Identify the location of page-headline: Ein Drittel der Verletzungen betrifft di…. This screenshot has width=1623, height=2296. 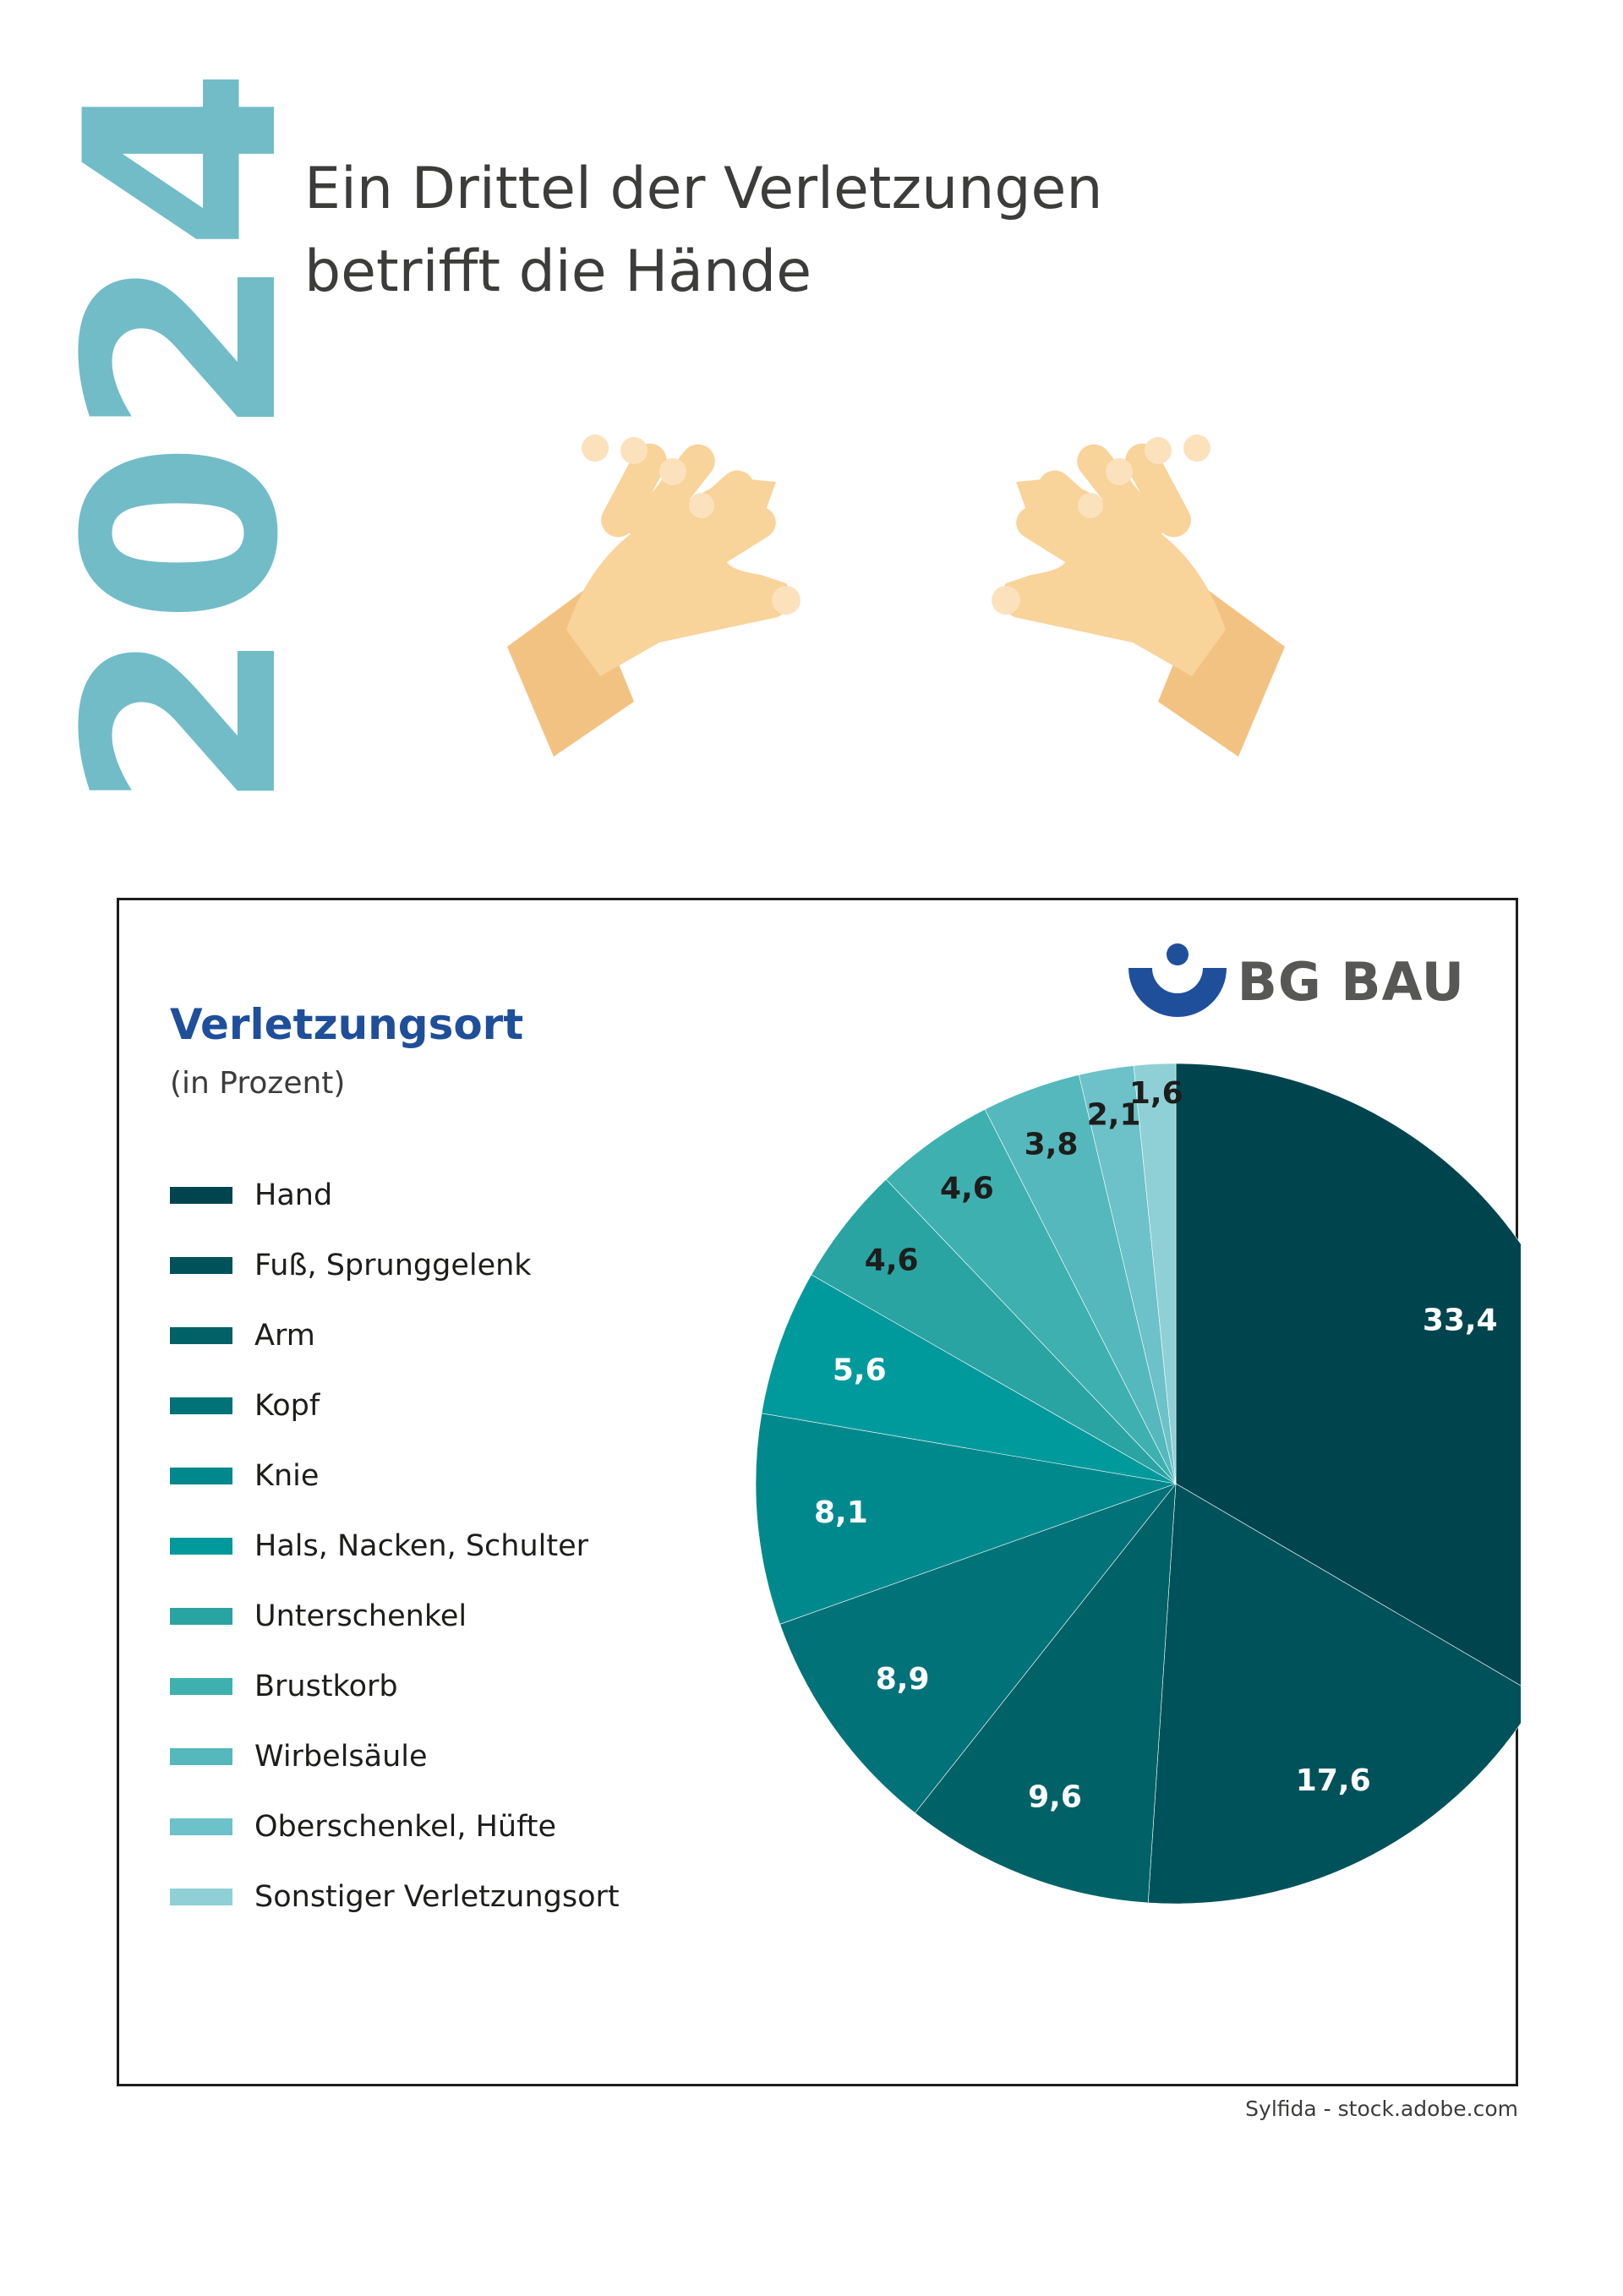
(938, 231).